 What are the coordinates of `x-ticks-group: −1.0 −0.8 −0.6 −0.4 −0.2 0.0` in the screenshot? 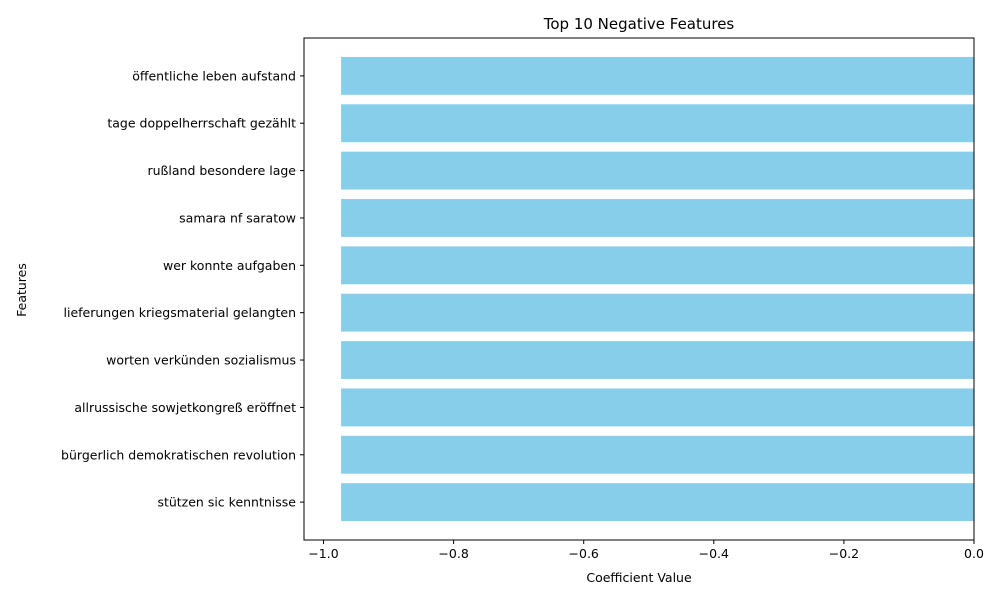 It's located at (646, 550).